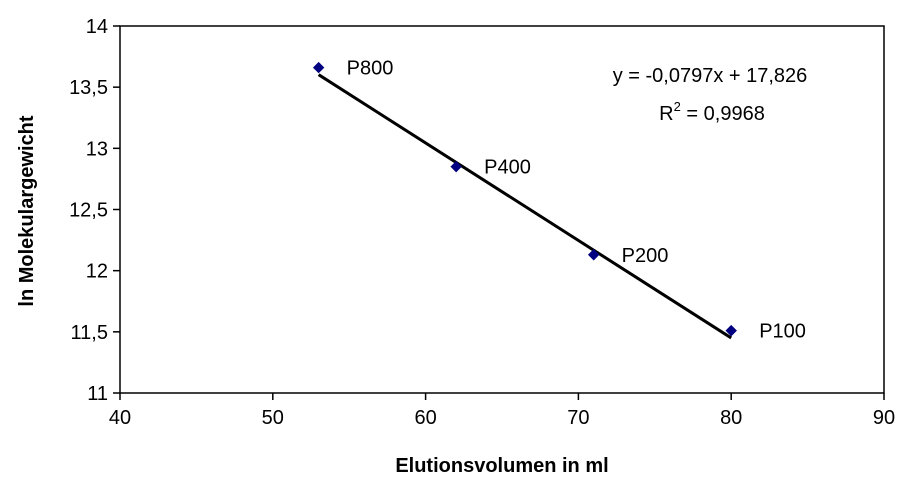 The height and width of the screenshot is (487, 903). Describe the element at coordinates (370, 69) in the screenshot. I see `point-label: P800` at that location.